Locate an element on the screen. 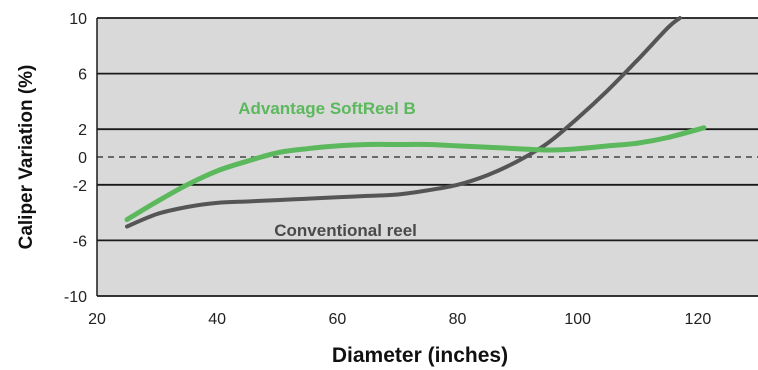 The width and height of the screenshot is (758, 370). series-label-conventional-reel: Conventional reel is located at coordinates (345, 230).